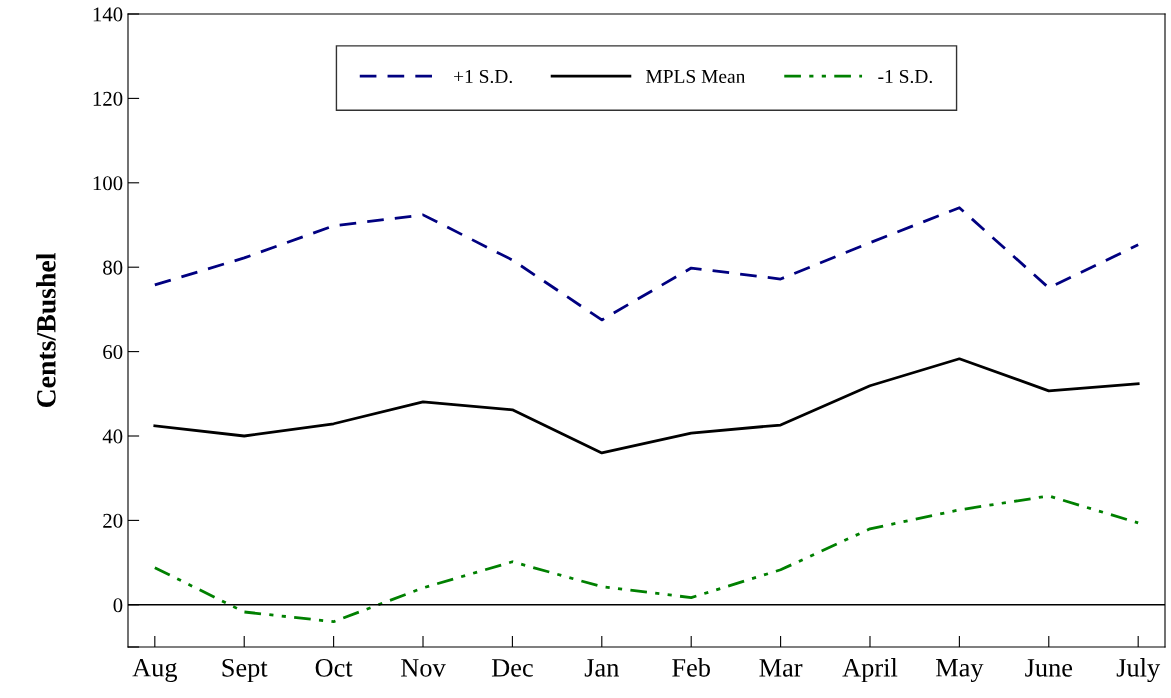  Describe the element at coordinates (905, 76) in the screenshot. I see `legend-label: -1 S.D.` at that location.